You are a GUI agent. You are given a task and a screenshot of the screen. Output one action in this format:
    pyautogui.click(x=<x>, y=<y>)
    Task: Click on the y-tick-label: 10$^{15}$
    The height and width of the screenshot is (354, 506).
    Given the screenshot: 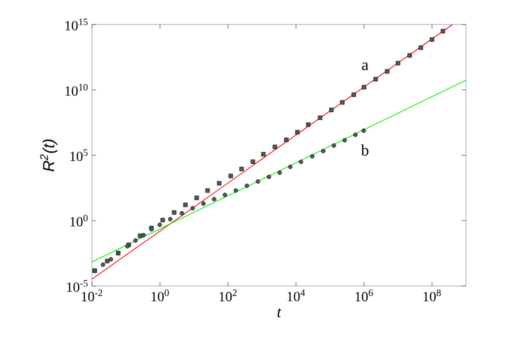 What is the action you would take?
    pyautogui.click(x=76, y=24)
    